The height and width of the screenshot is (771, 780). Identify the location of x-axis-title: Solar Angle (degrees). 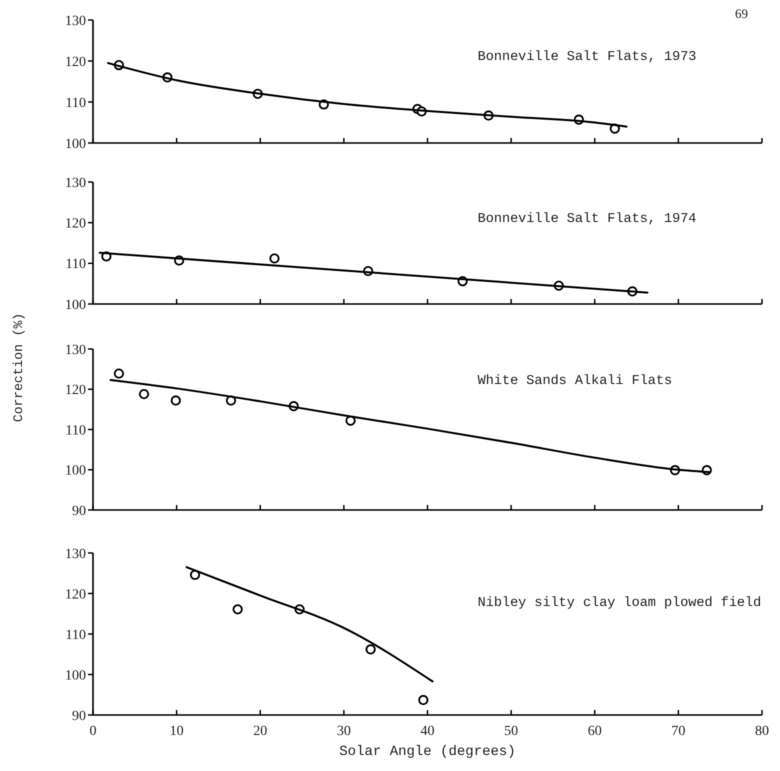
(427, 752).